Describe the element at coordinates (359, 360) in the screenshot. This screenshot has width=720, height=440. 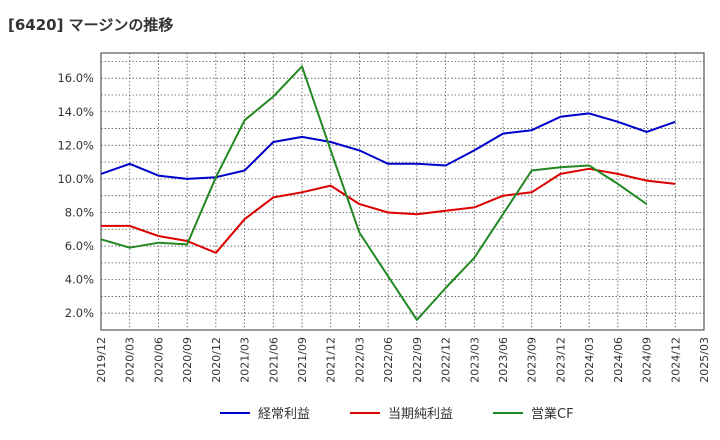
I see `x-tick-label: 2022/03` at that location.